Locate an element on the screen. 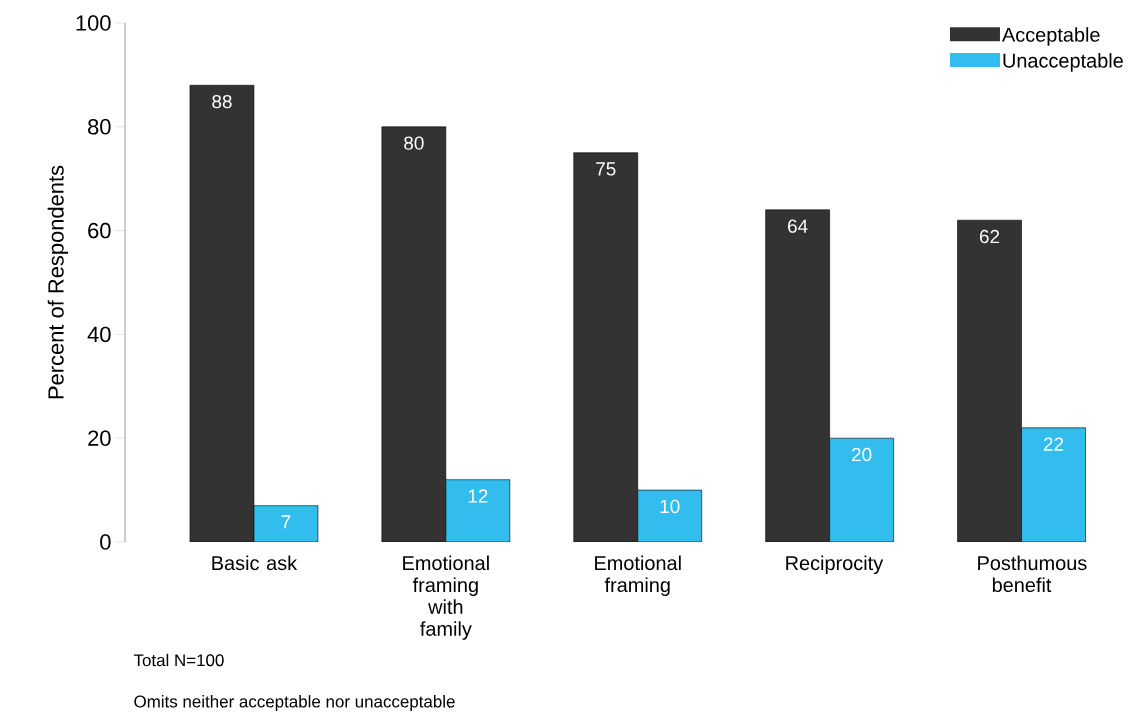 The height and width of the screenshot is (714, 1129). legend-label: Unacceptable is located at coordinates (1063, 62).